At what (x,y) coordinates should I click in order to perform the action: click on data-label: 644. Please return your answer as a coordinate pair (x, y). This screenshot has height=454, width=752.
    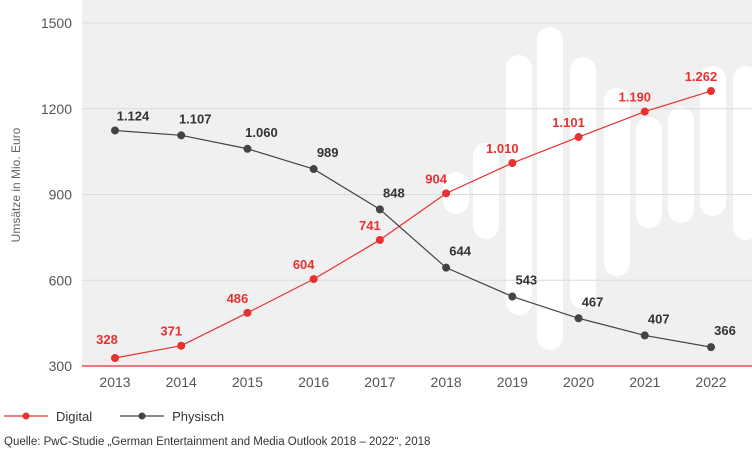
    Looking at the image, I should click on (460, 251).